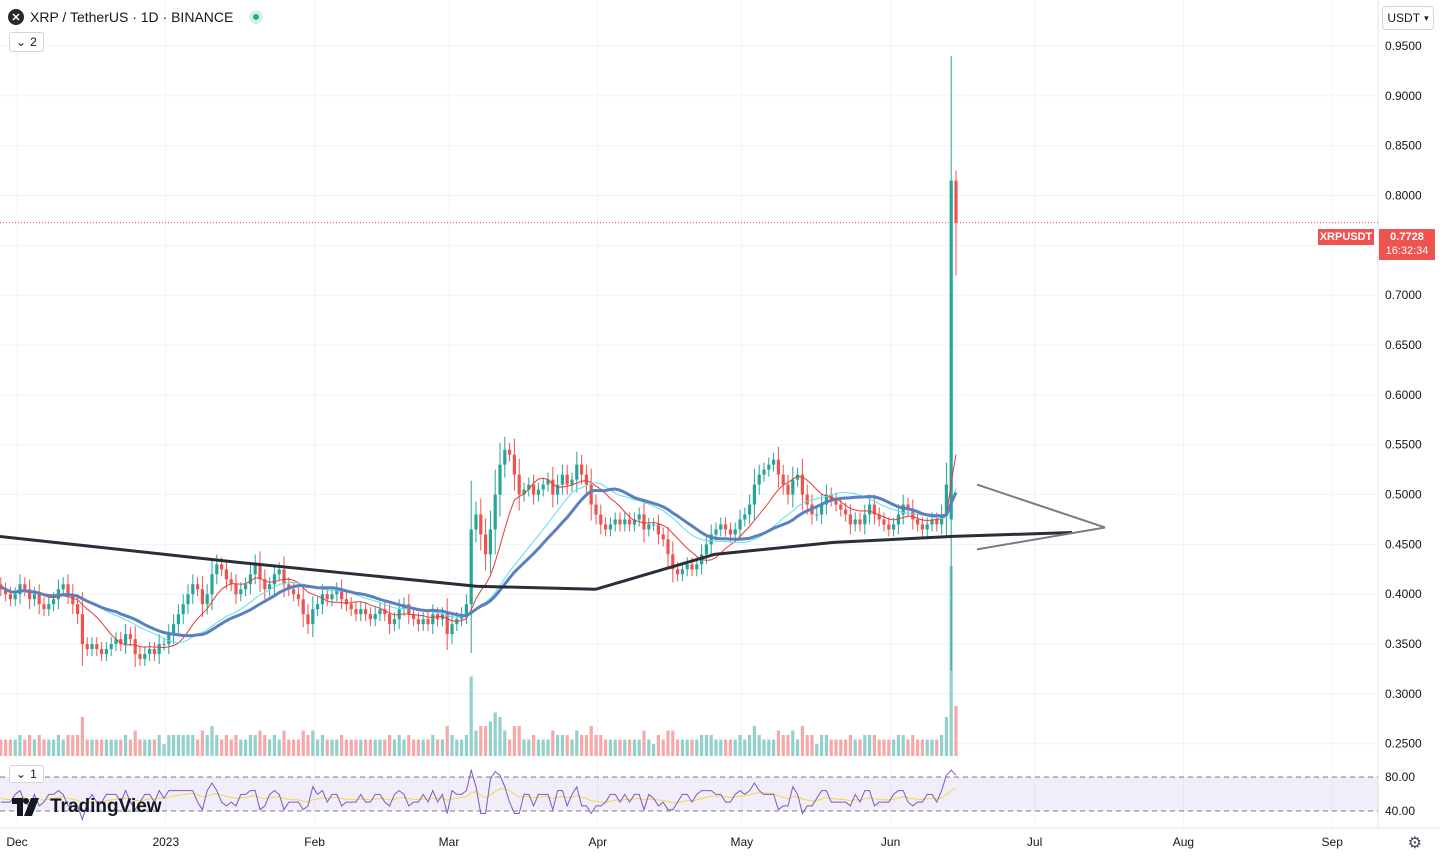  What do you see at coordinates (1408, 18) in the screenshot?
I see `currency-selector: USDT ▾` at bounding box center [1408, 18].